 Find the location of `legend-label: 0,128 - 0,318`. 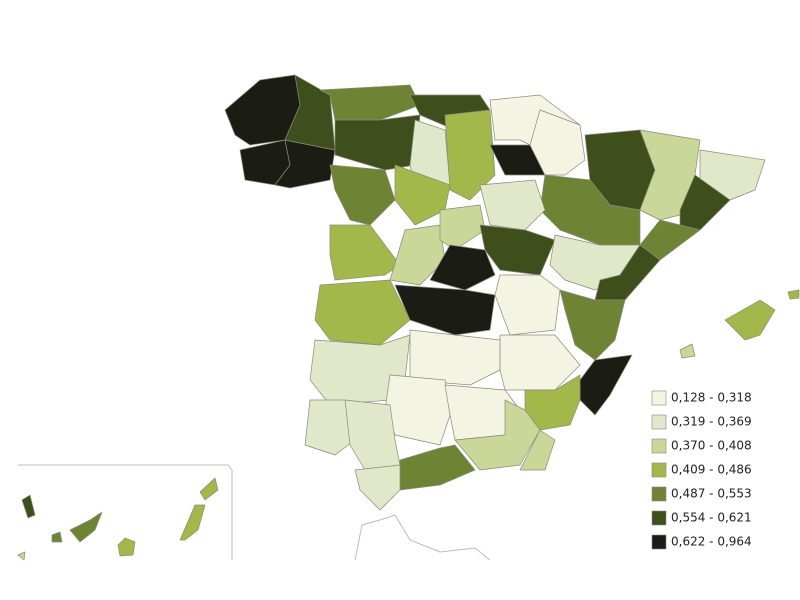

legend-label: 0,128 - 0,318 is located at coordinates (711, 398).